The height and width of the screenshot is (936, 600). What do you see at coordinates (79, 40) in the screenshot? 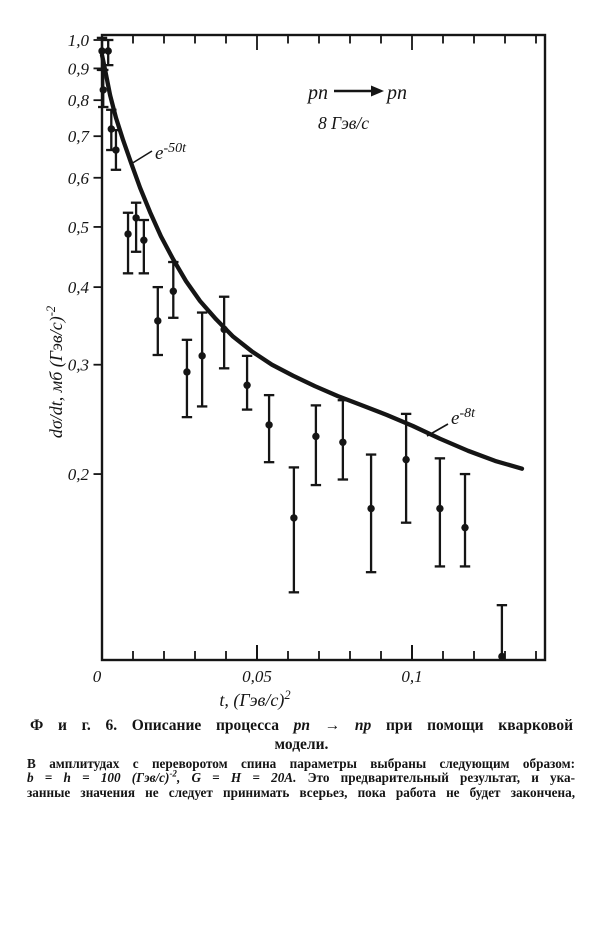
I see `y-tick-label: 1,0` at bounding box center [79, 40].